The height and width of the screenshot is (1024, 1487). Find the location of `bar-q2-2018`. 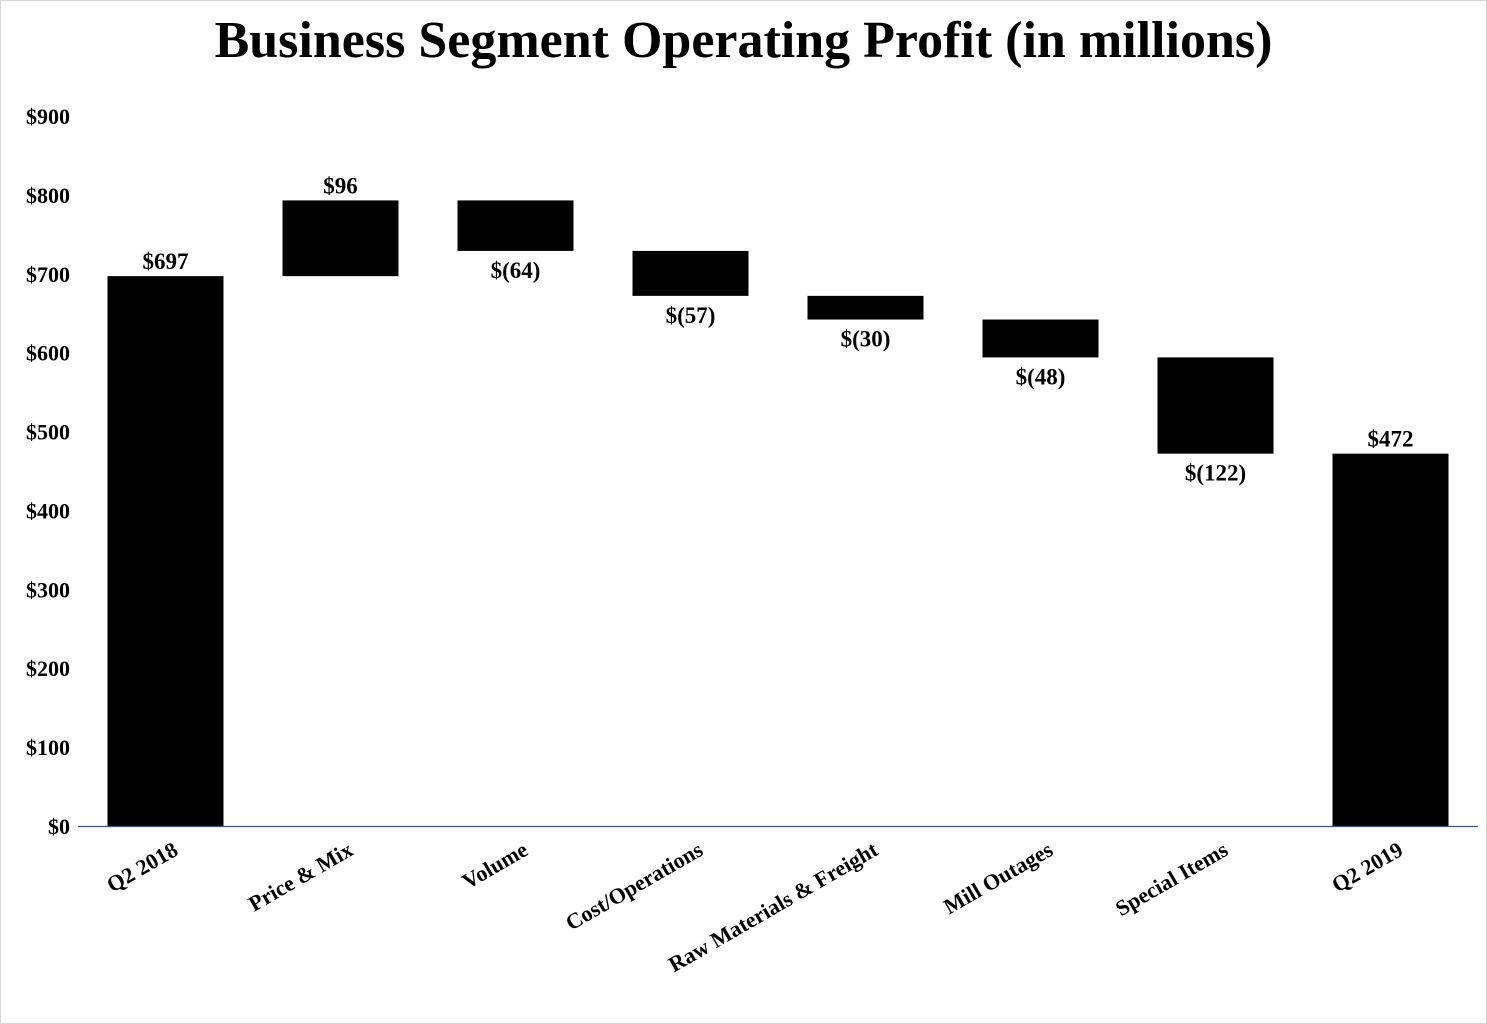

bar-q2-2018 is located at coordinates (165, 551).